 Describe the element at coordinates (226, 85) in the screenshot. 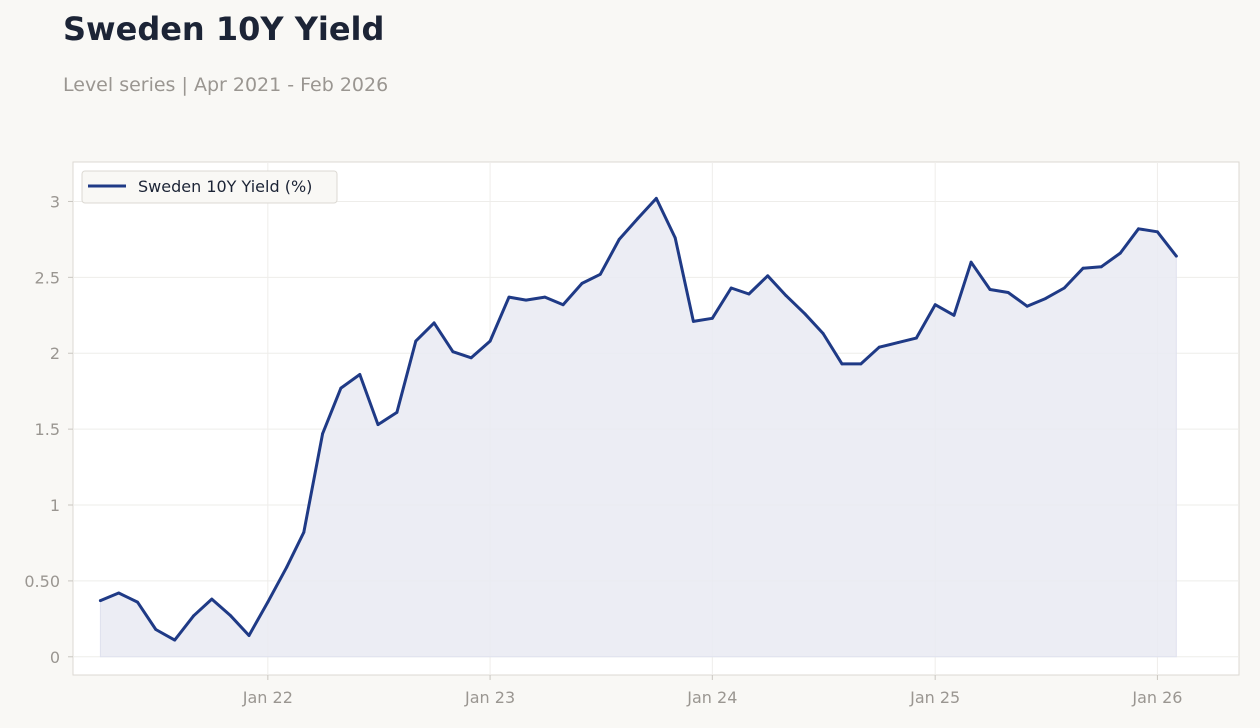

I see `chart-subtitle: Level series | Apr 2021 - Feb 2026` at that location.